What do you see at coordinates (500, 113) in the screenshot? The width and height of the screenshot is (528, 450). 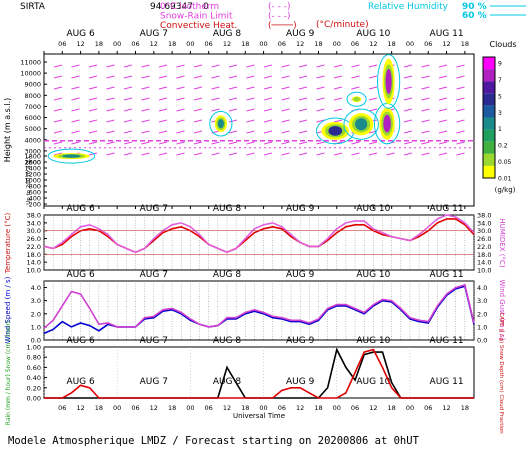 I see `colorbar-tick-label: 3` at bounding box center [500, 113].